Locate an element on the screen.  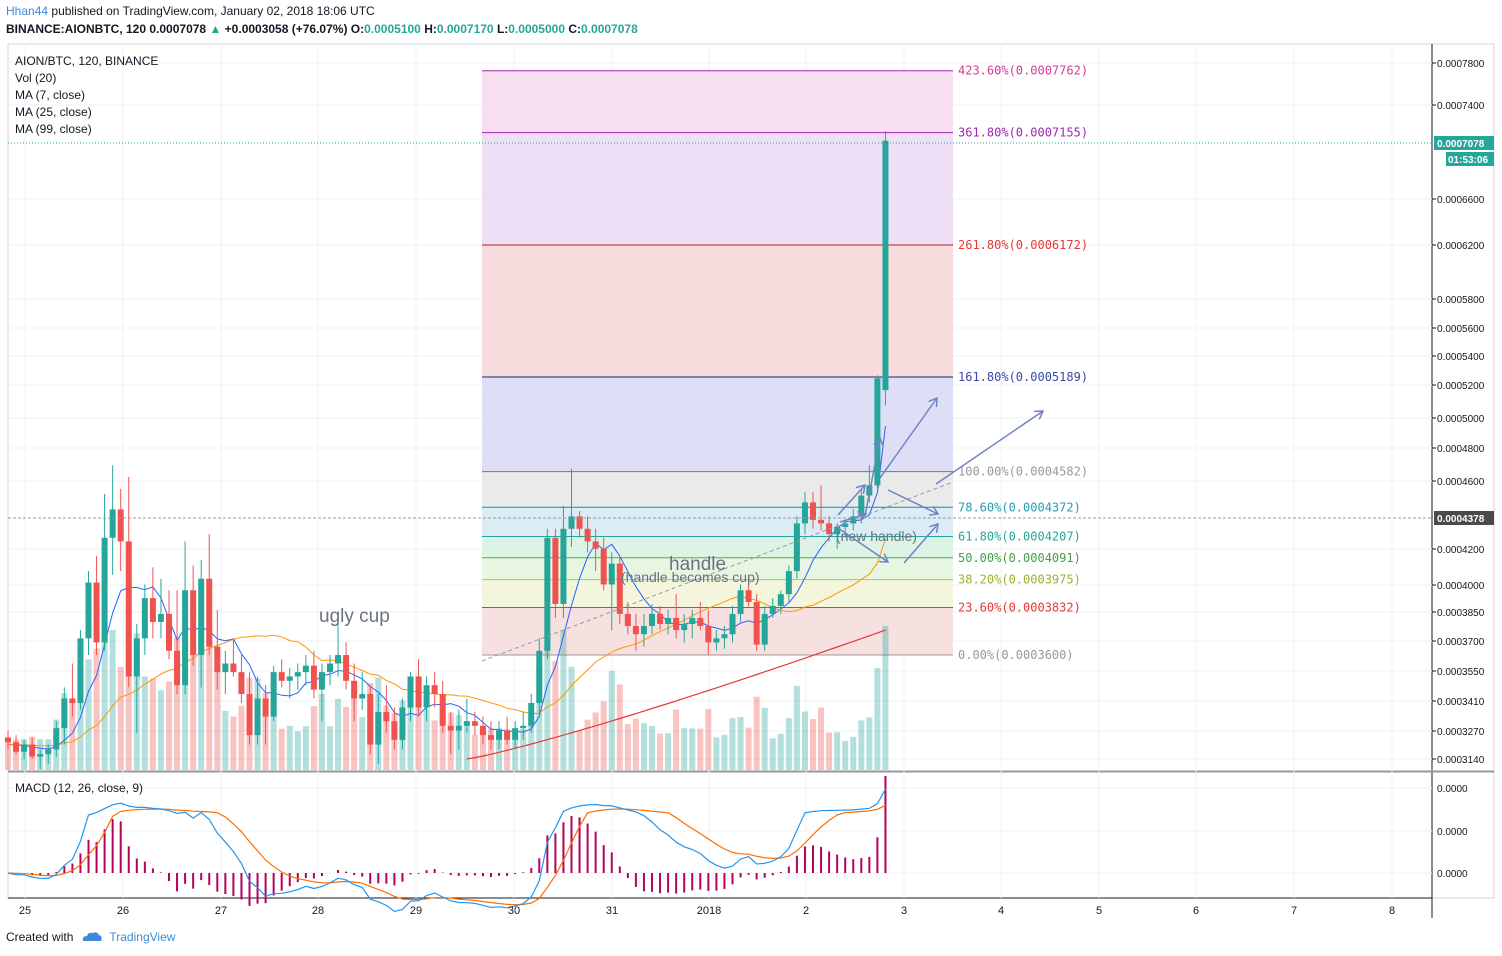
close-value: 0.0007078 is located at coordinates (609, 29).